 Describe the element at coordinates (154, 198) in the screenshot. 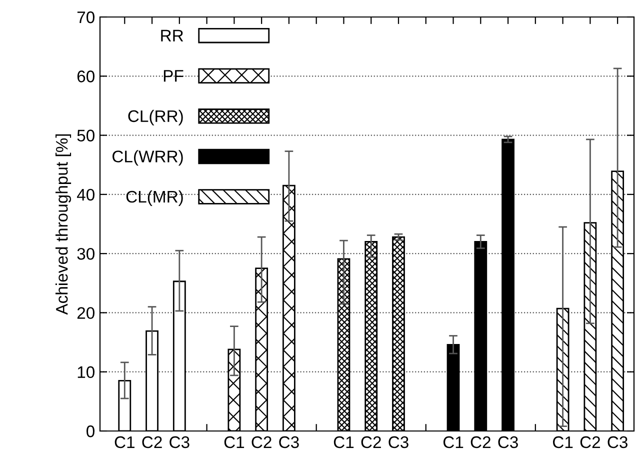

I see `legend-label: CL(MR)` at that location.